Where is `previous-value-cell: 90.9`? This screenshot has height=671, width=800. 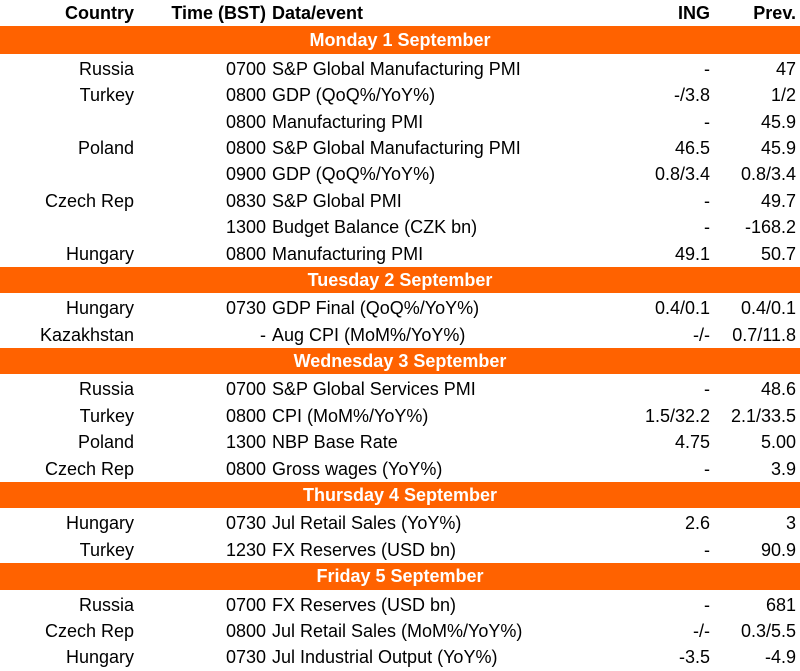 previous-value-cell: 90.9 is located at coordinates (778, 549).